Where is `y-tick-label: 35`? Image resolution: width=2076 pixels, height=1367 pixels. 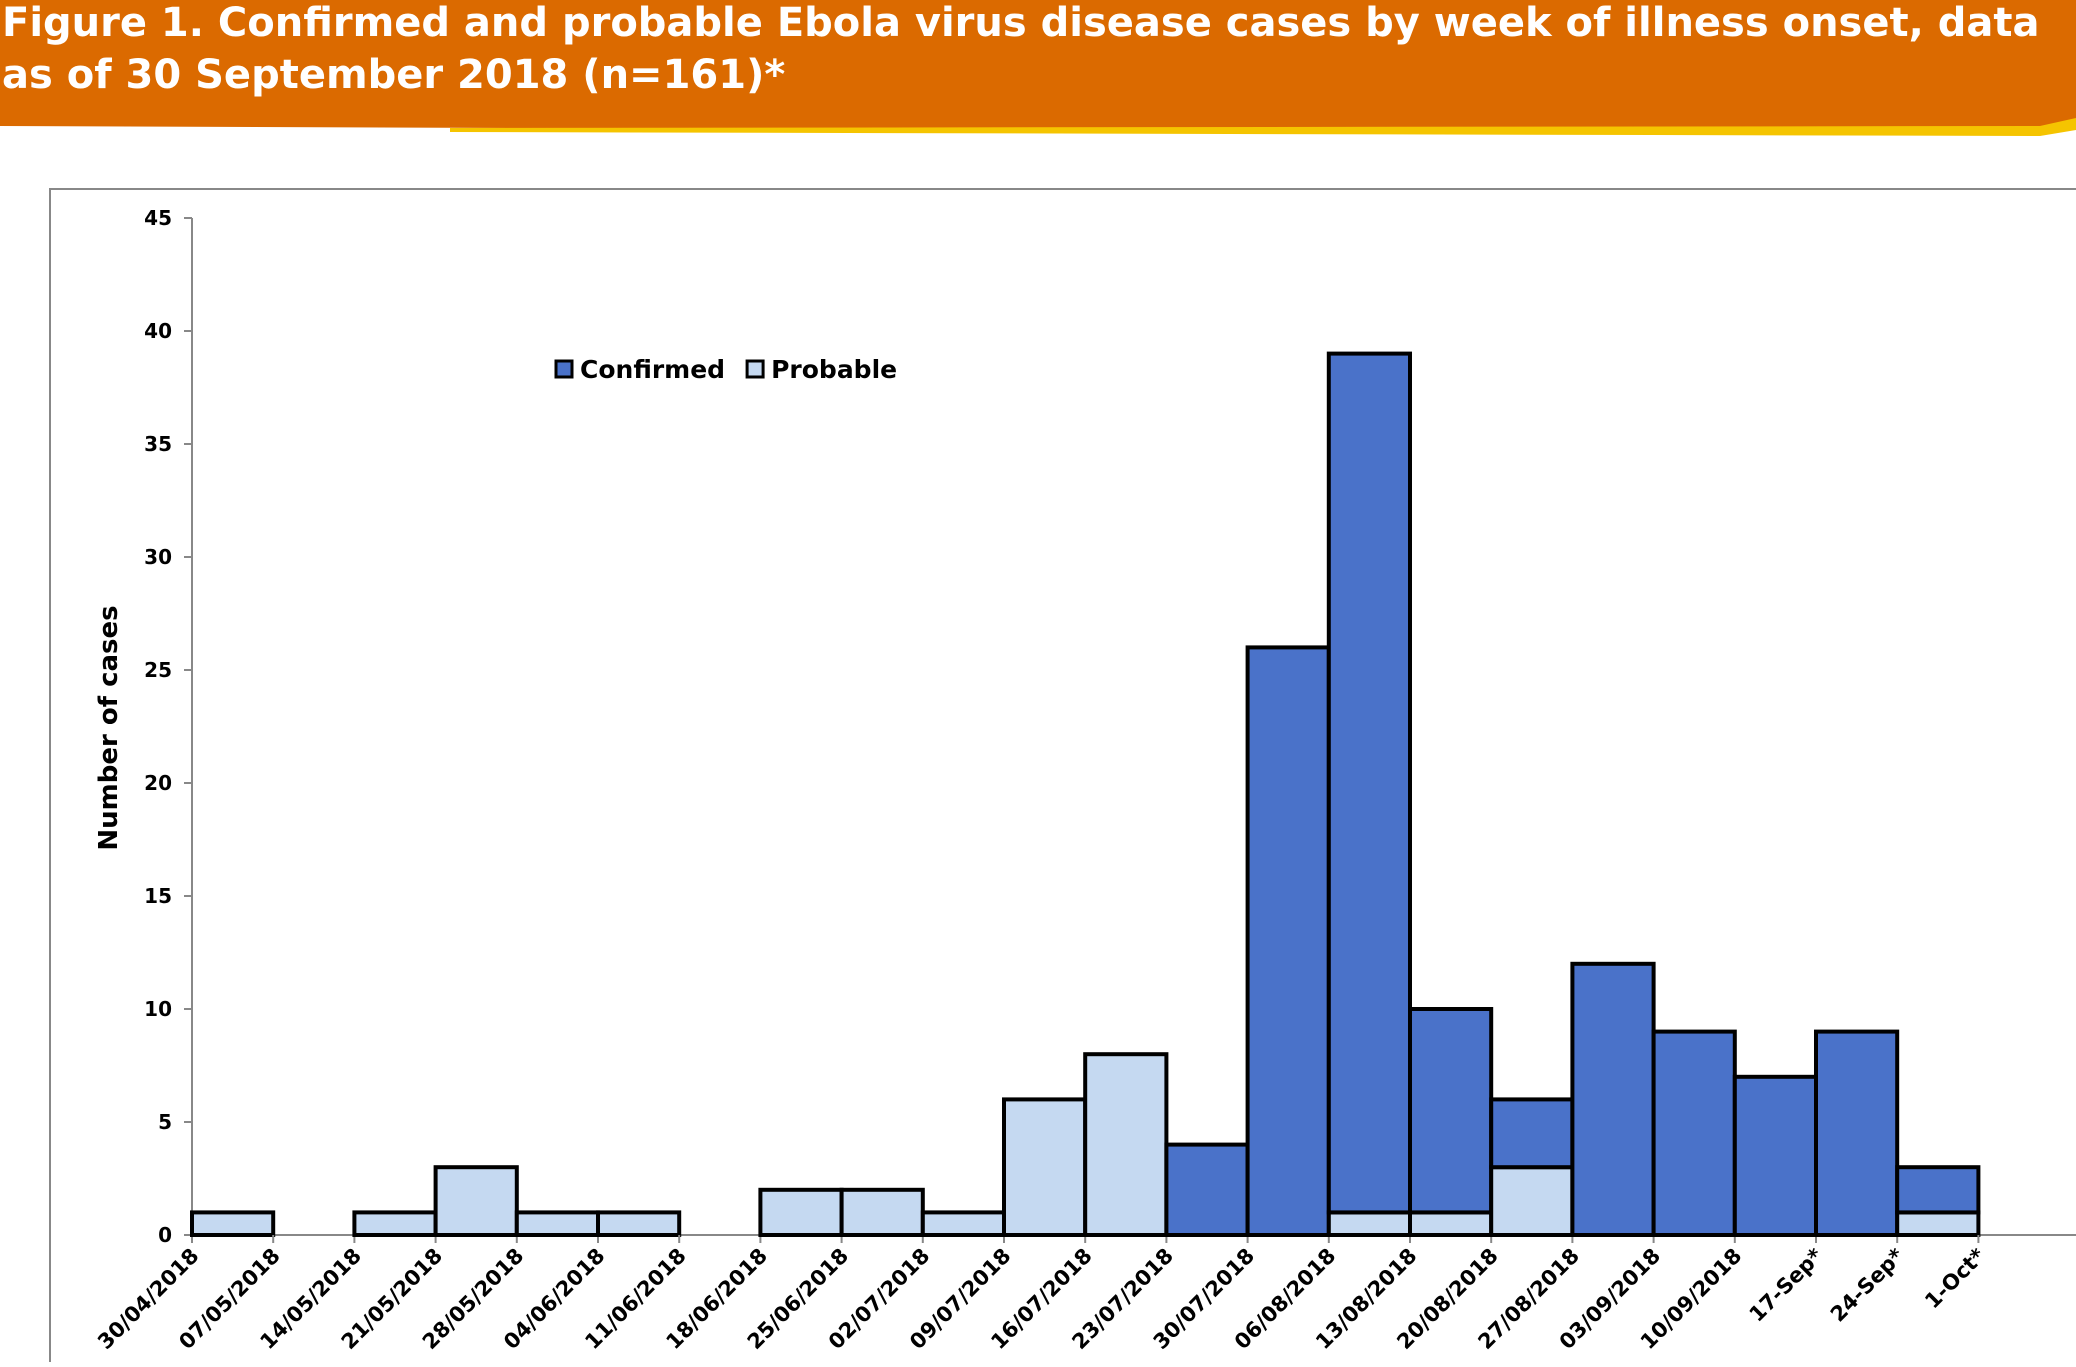
y-tick-label: 35 is located at coordinates (158, 444).